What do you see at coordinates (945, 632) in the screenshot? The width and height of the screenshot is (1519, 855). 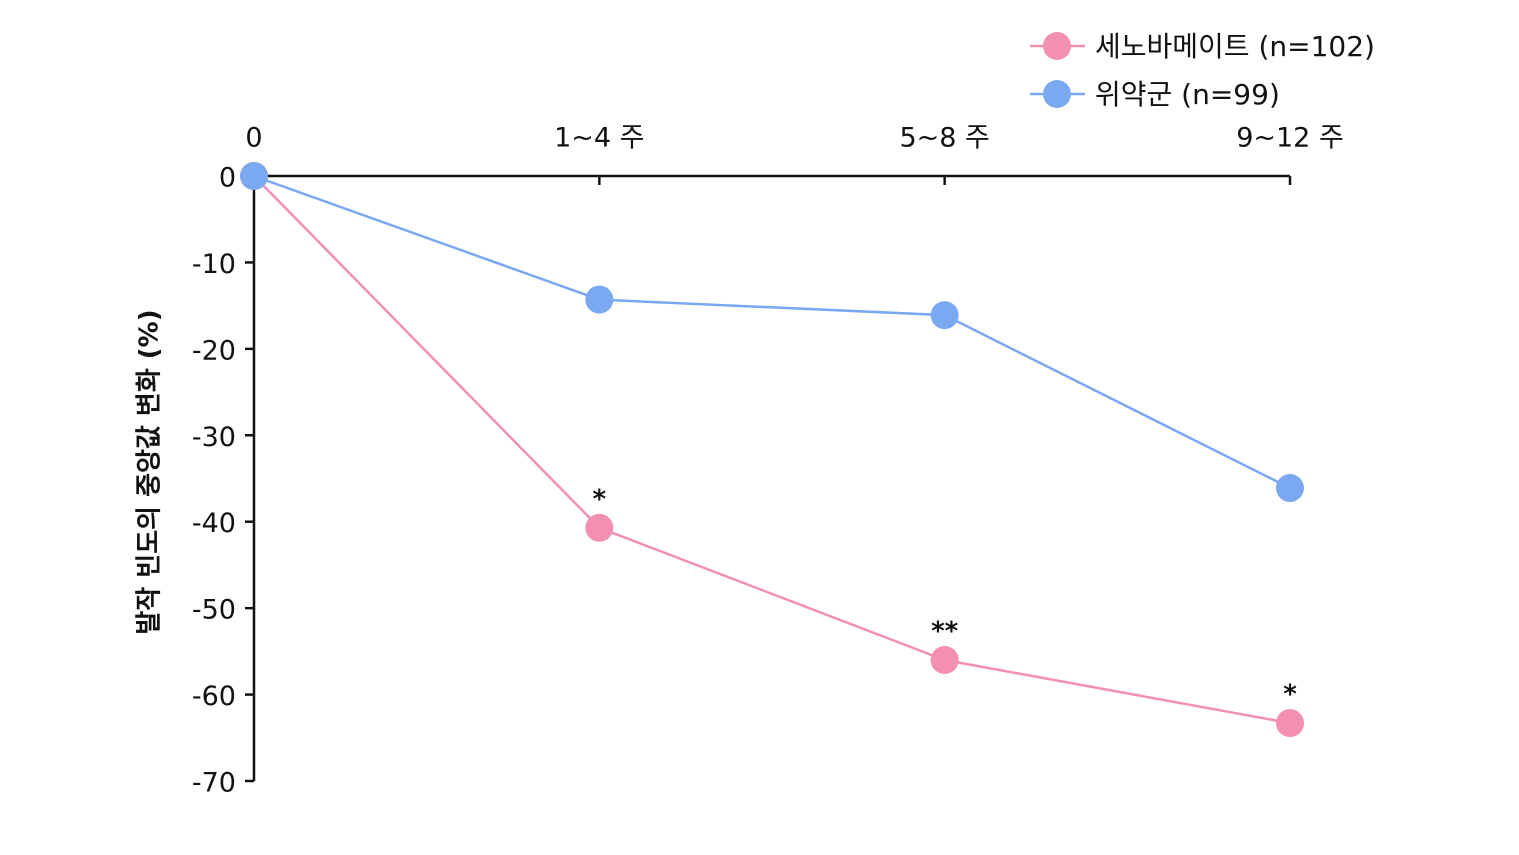 I see `significance-annotation: **` at bounding box center [945, 632].